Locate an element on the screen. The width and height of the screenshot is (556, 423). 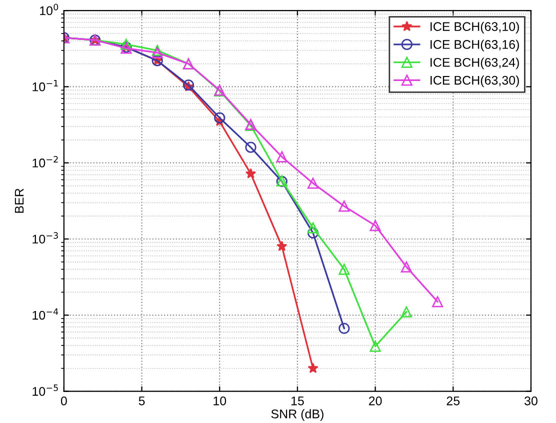
legend-label: ICE BCH(63,10) is located at coordinates (474, 28).